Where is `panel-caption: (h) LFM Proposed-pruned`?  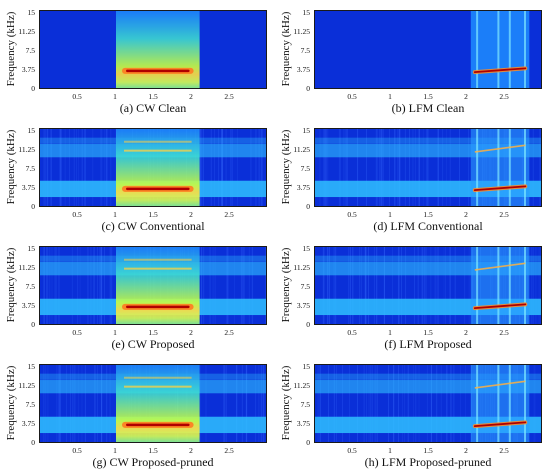 panel-caption: (h) LFM Proposed-pruned is located at coordinates (428, 462).